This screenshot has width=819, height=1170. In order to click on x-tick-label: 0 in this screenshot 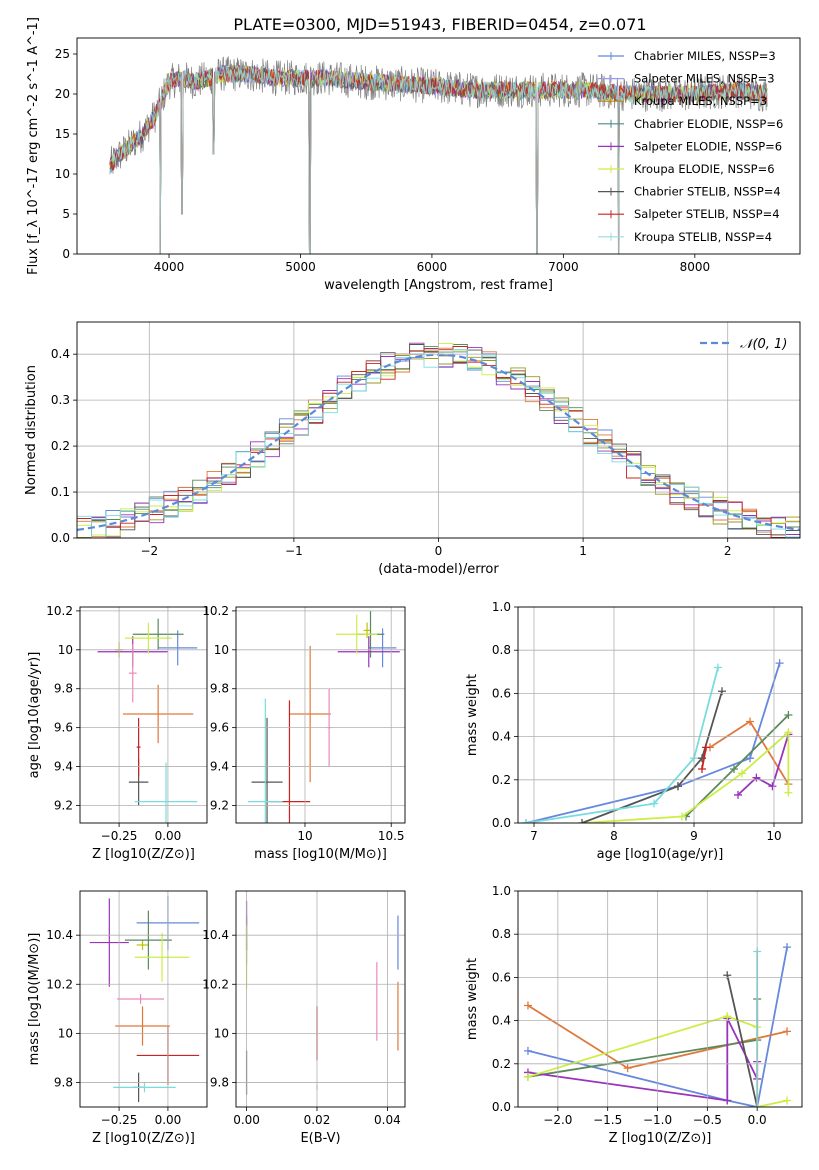, I will do `click(439, 551)`.